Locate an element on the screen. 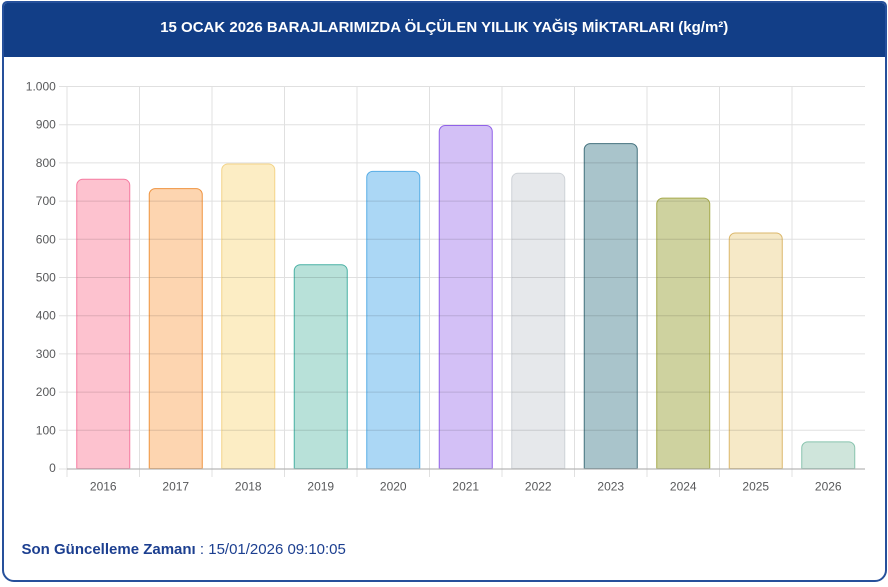 The height and width of the screenshot is (587, 888). svg-text: 2022 is located at coordinates (538, 487).